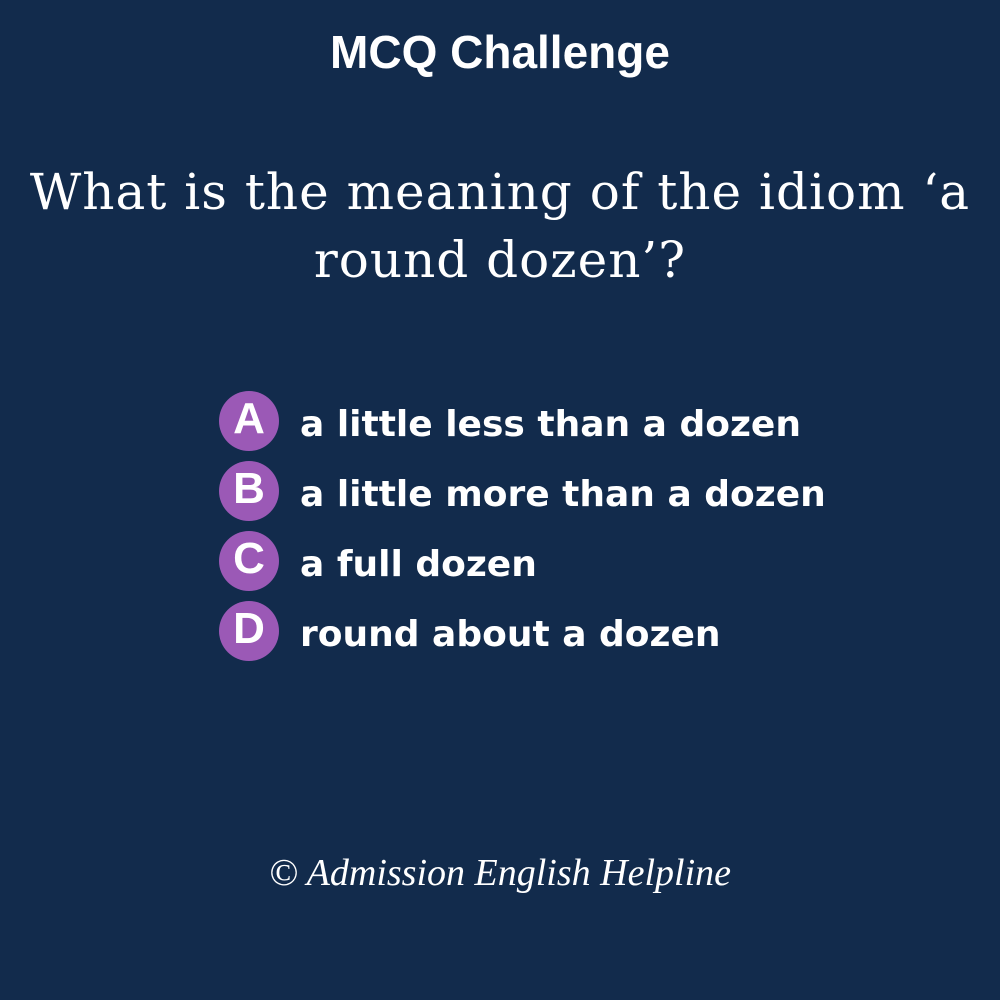 Image resolution: width=1000 pixels, height=1000 pixels. I want to click on option-d: D round about a dozen, so click(579, 633).